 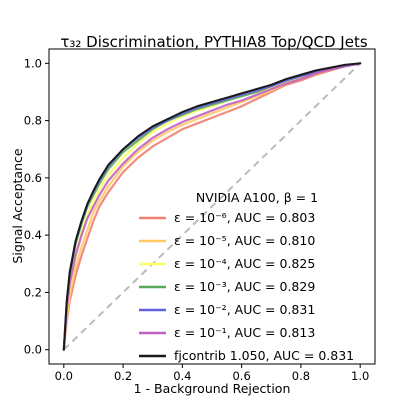 I want to click on legend-label-5: ε = 10⁻¹, AUC = 0.813, so click(x=244, y=332).